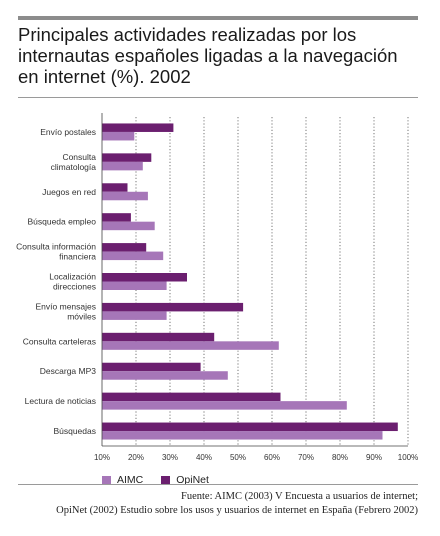  Describe the element at coordinates (59, 341) in the screenshot. I see `category-label: Consulta carteleras` at that location.